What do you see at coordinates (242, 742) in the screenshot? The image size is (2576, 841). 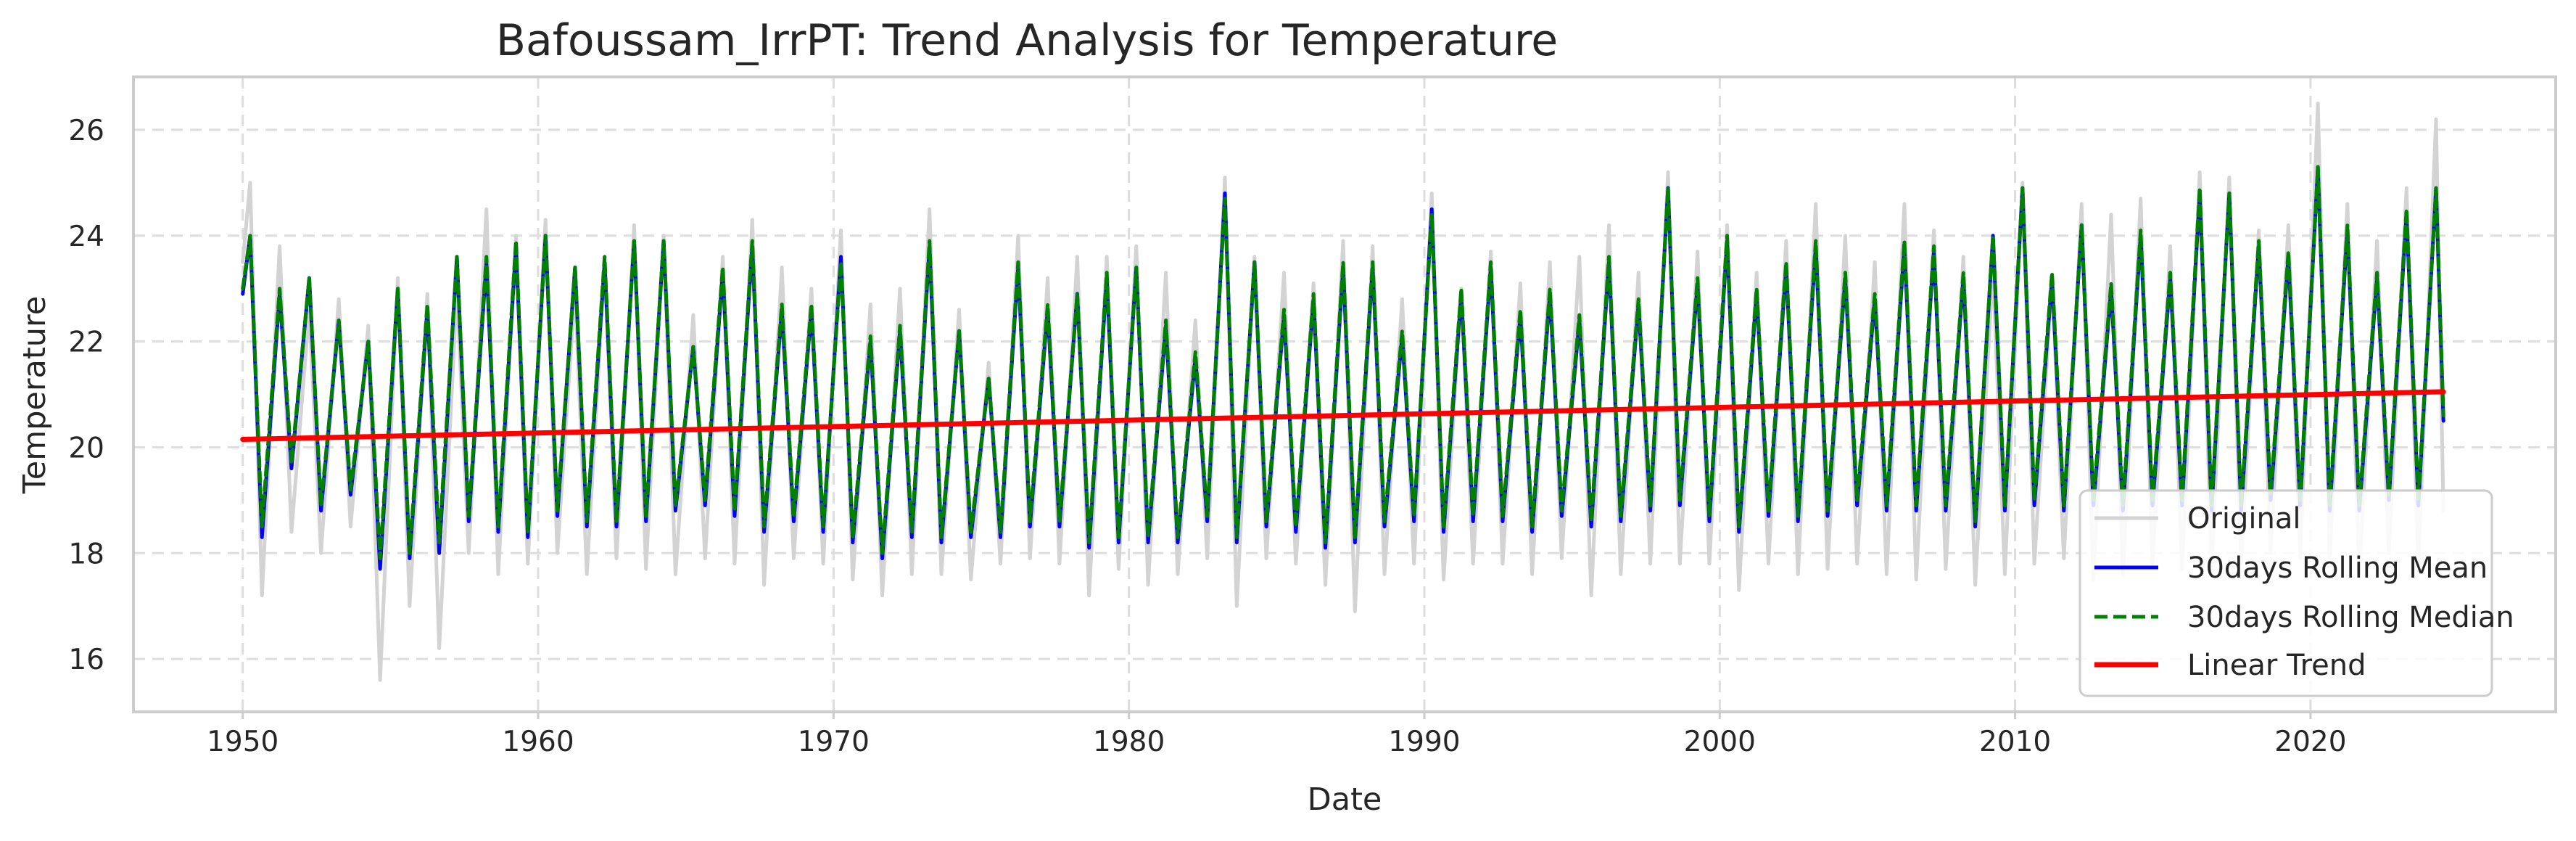 I see `x-tick-label: 1950` at bounding box center [242, 742].